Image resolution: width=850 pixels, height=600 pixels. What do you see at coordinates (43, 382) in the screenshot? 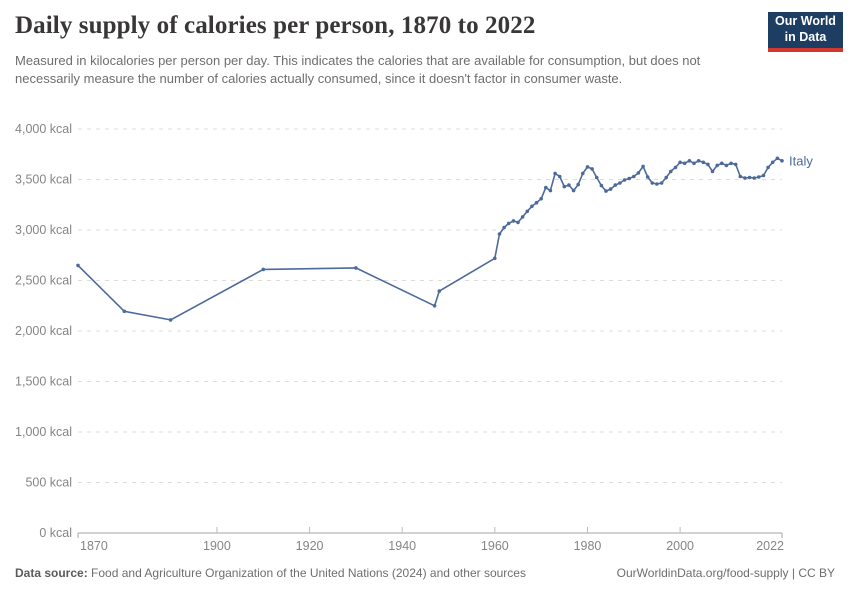
I see `y-axis-tick-label: 1,500 kcal` at bounding box center [43, 382].